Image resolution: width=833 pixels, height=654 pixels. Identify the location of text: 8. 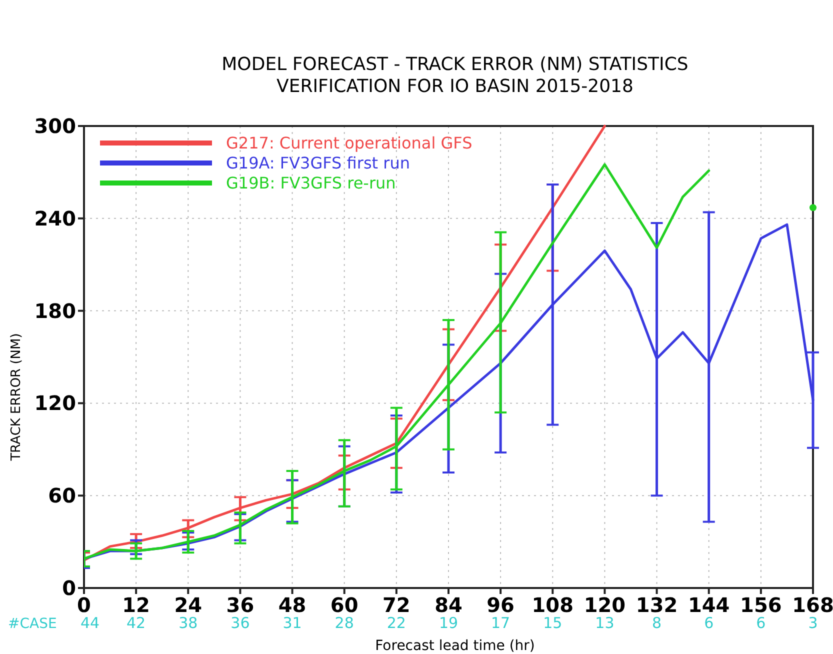
(657, 623).